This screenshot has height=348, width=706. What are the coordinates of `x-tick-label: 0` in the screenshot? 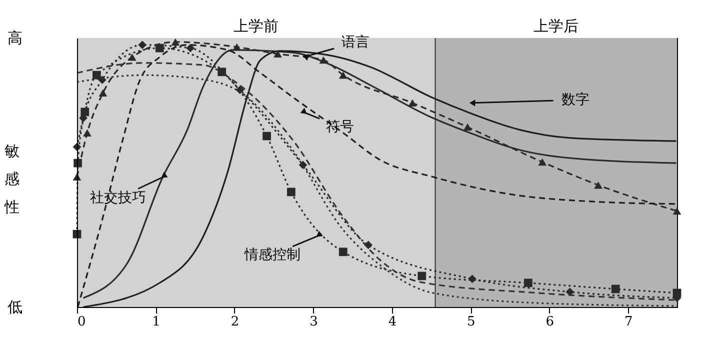 It's located at (82, 322).